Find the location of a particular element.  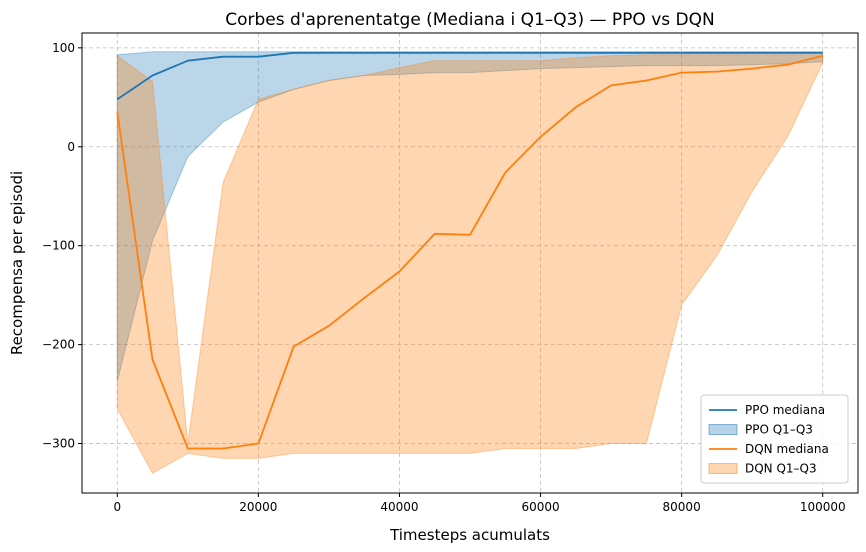

x-axis-label: Timesteps acumulats is located at coordinates (469, 535).